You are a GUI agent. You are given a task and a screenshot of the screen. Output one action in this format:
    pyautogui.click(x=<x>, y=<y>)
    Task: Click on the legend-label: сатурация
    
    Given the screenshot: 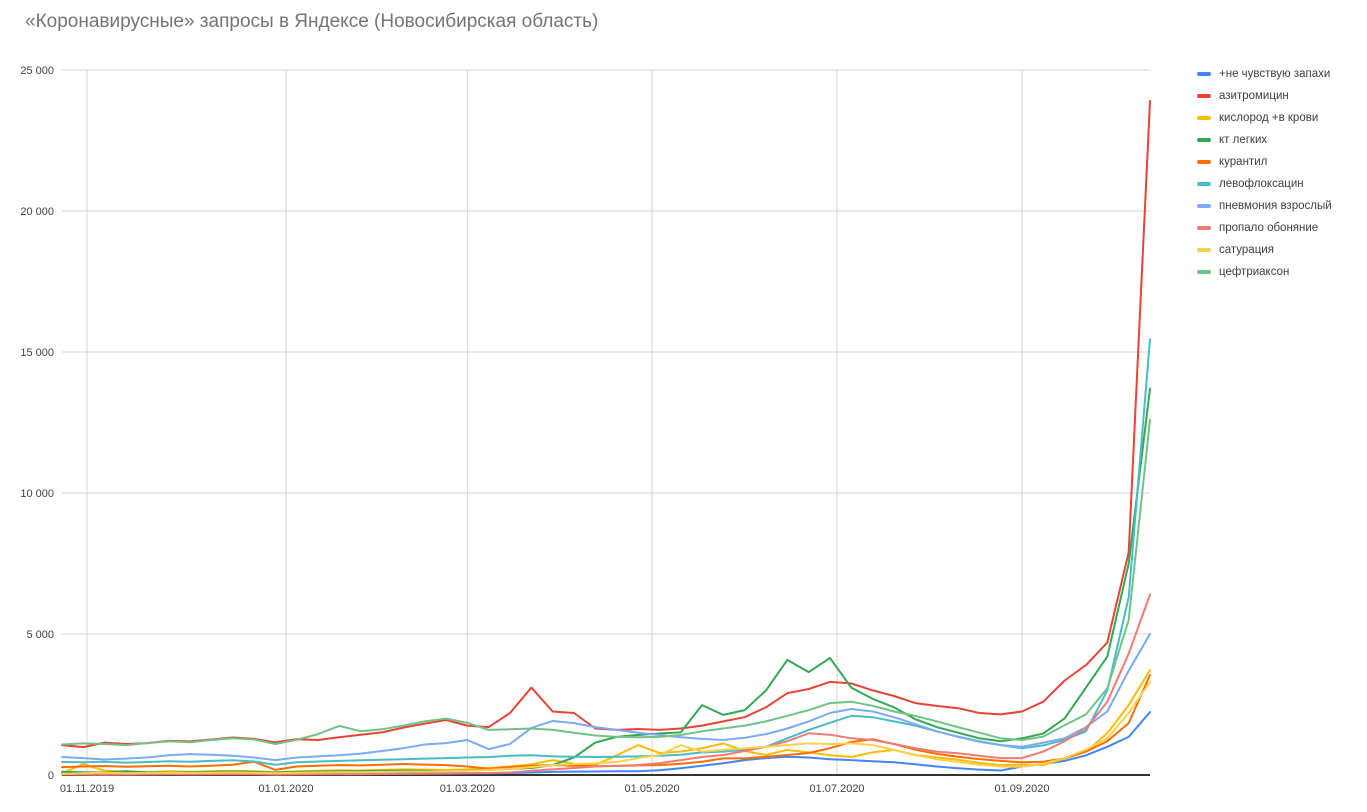 What is the action you would take?
    pyautogui.click(x=1246, y=250)
    